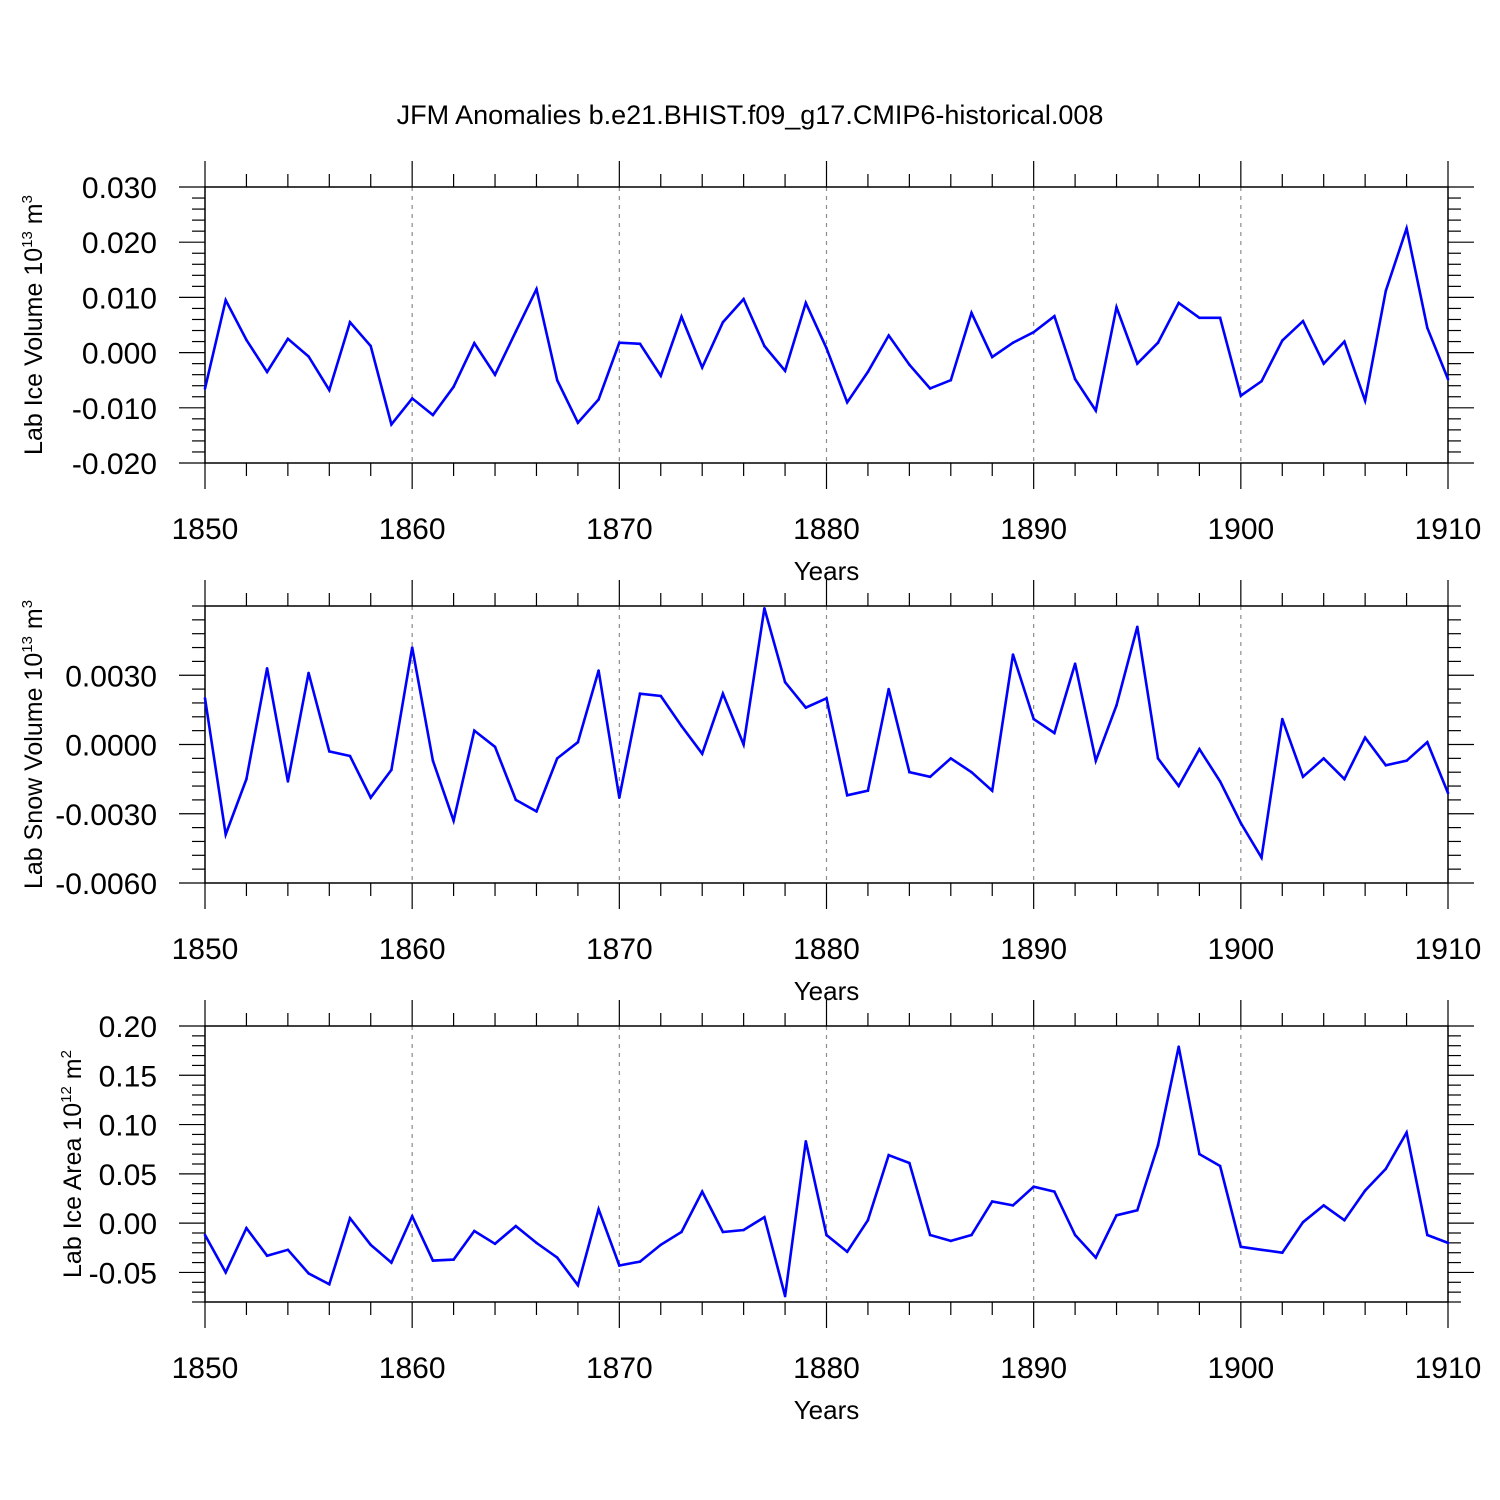 Image resolution: width=1500 pixels, height=1500 pixels. What do you see at coordinates (827, 1410) in the screenshot?
I see `x-axis-title: Years` at bounding box center [827, 1410].